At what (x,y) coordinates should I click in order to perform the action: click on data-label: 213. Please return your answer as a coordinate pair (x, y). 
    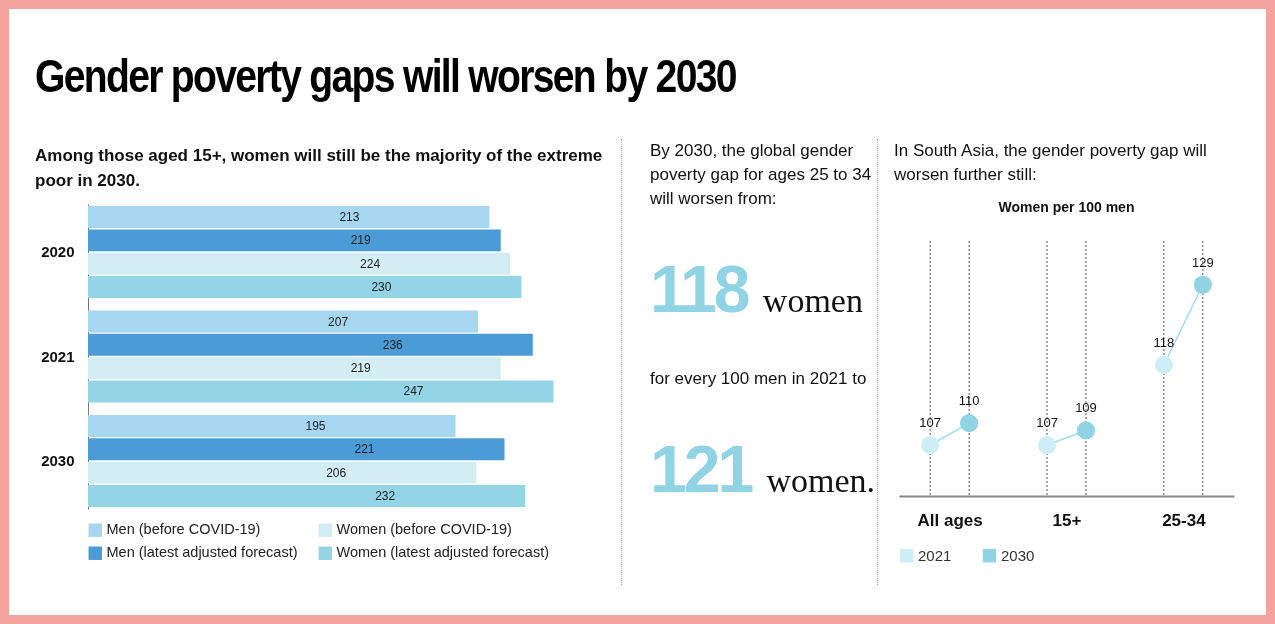
    Looking at the image, I should click on (349, 217).